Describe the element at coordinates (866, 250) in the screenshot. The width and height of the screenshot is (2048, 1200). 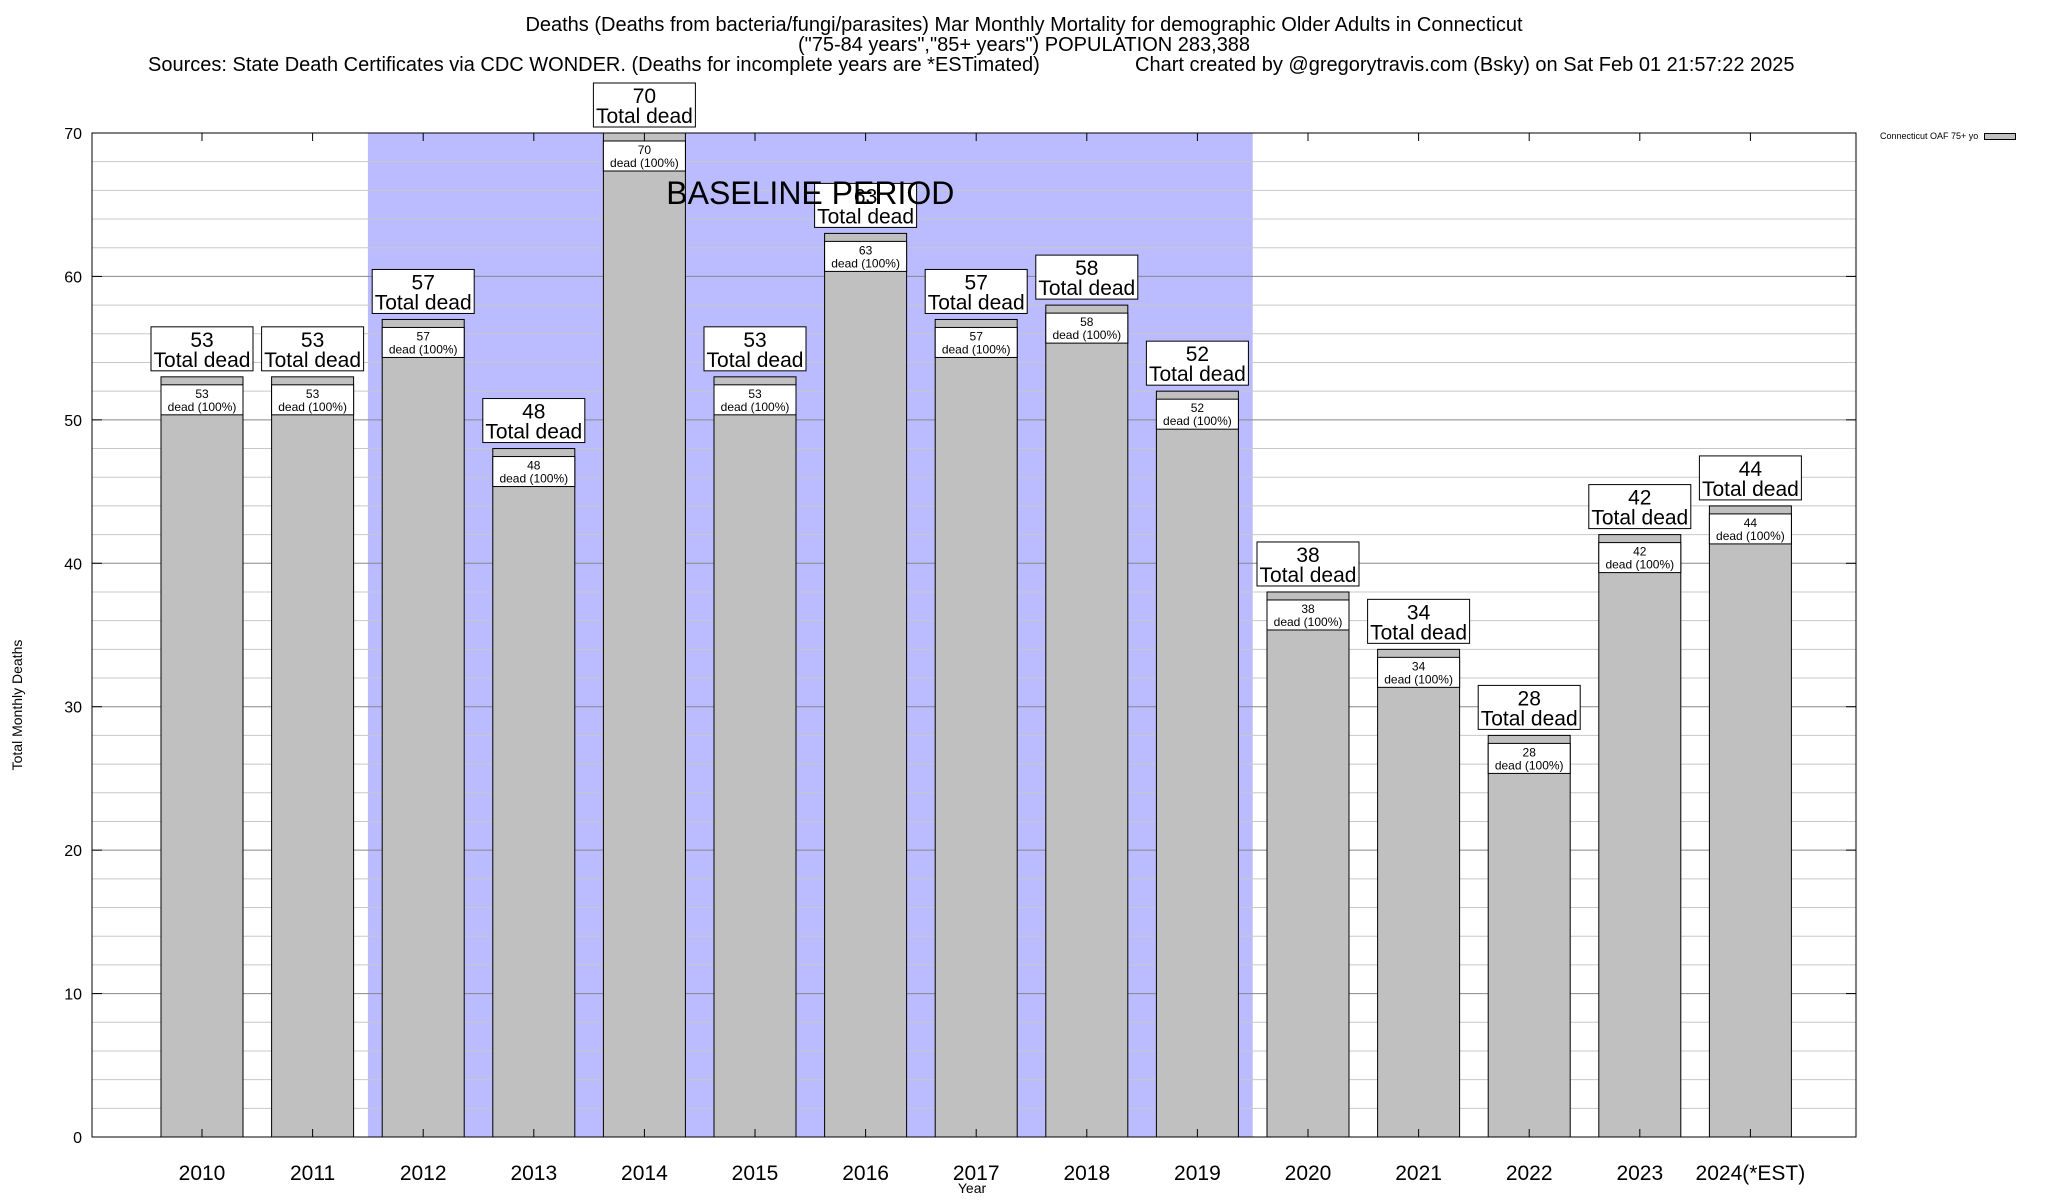
I see `bar-inner-value: 63` at that location.